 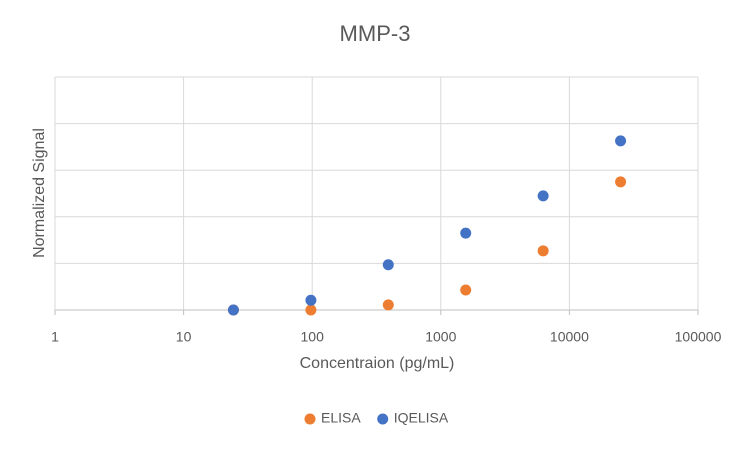 I want to click on x-tick-label: 1, so click(x=55, y=337).